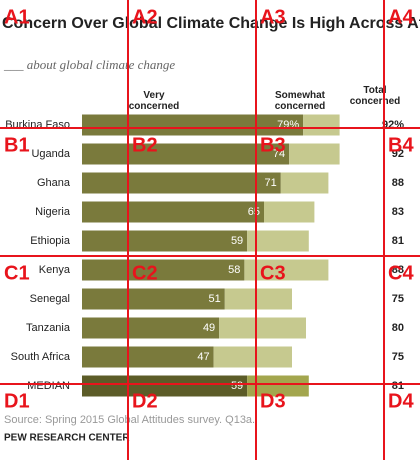 The image size is (420, 460). Describe the element at coordinates (67, 438) in the screenshot. I see `footer: PEW RESEARCH CENTER` at that location.